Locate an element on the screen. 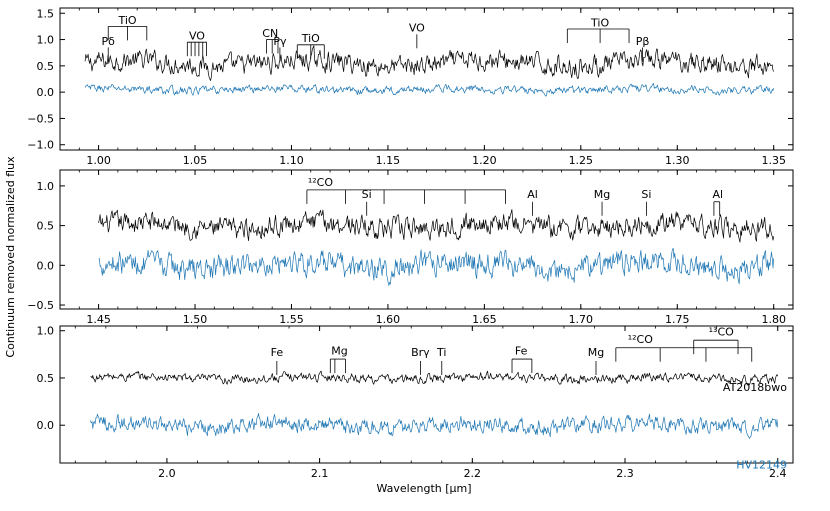 This screenshot has width=830, height=511. line-id-label: ¹³CO is located at coordinates (722, 331).